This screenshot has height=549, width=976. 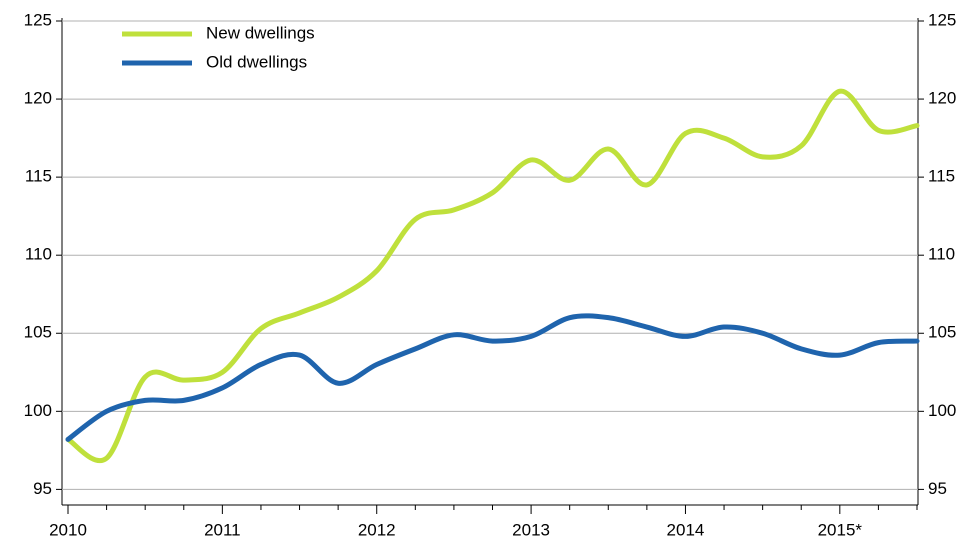 I want to click on y2-tick-label: 105, so click(x=942, y=332).